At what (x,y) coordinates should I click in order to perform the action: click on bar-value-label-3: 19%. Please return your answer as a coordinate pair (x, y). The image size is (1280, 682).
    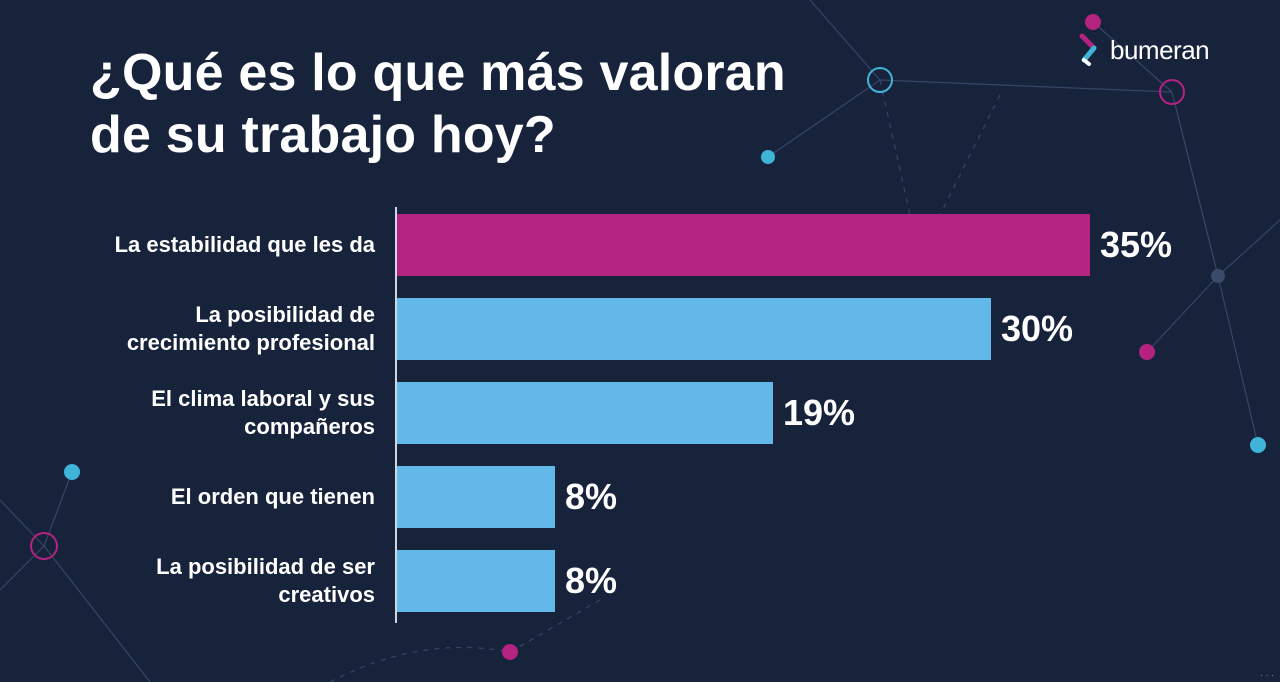
    Looking at the image, I should click on (819, 412).